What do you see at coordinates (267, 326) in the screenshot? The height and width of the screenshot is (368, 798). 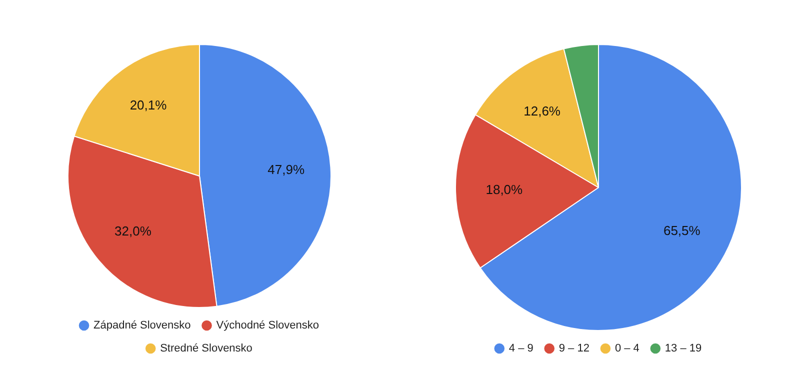 I see `legend-label: Východné Slovensko` at bounding box center [267, 326].